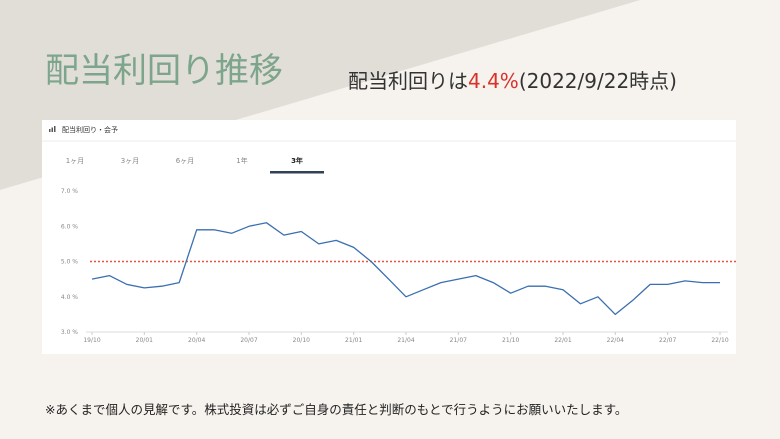  I want to click on x-tick-label: 22/10, so click(719, 340).